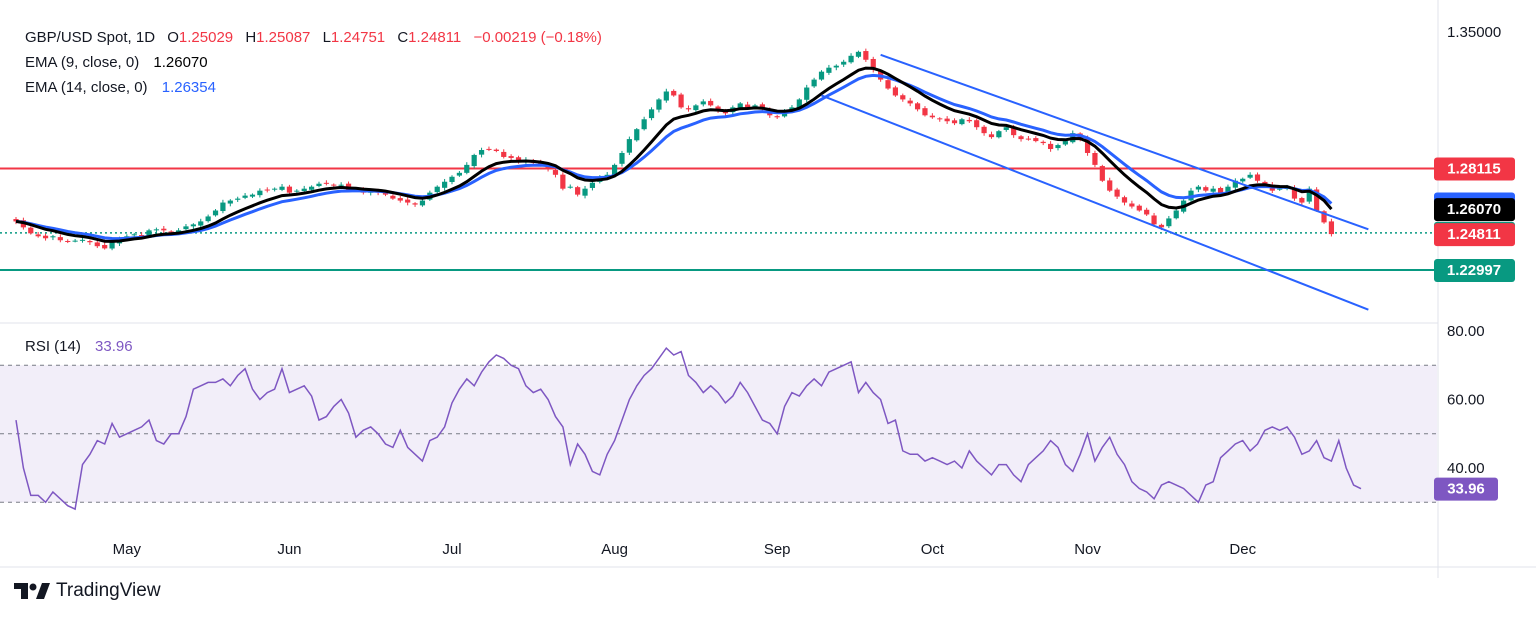  Describe the element at coordinates (79, 346) in the screenshot. I see `legend-rsi: RSI (14) 33.96` at that location.